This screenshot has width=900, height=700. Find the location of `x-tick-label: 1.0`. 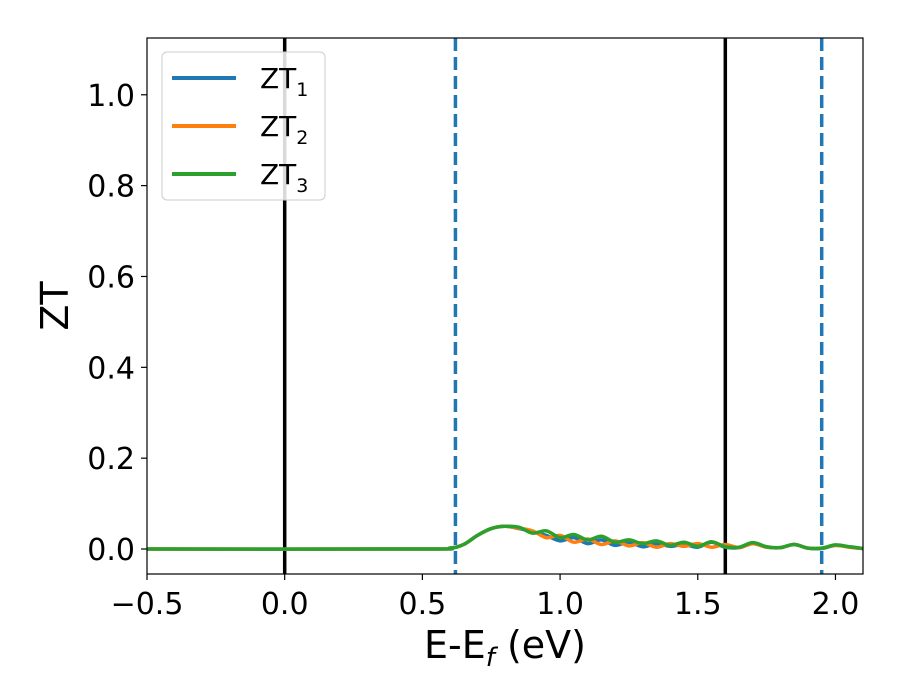

x-tick-label: 1.0 is located at coordinates (560, 604).